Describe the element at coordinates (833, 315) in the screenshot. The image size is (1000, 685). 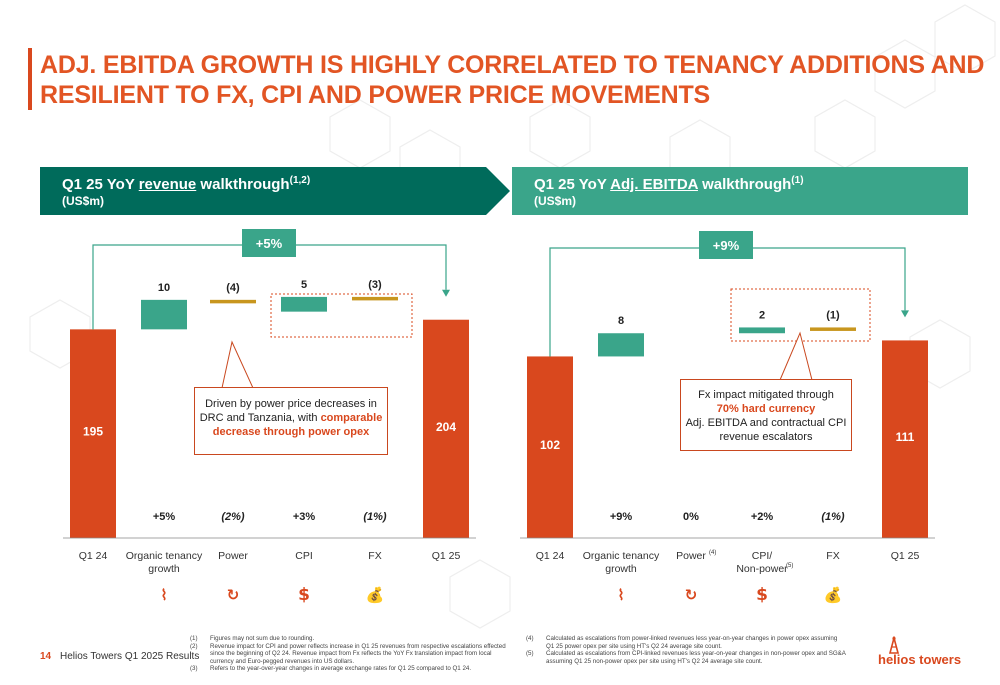
I see `ebitda-delta-label-4: (1)` at that location.